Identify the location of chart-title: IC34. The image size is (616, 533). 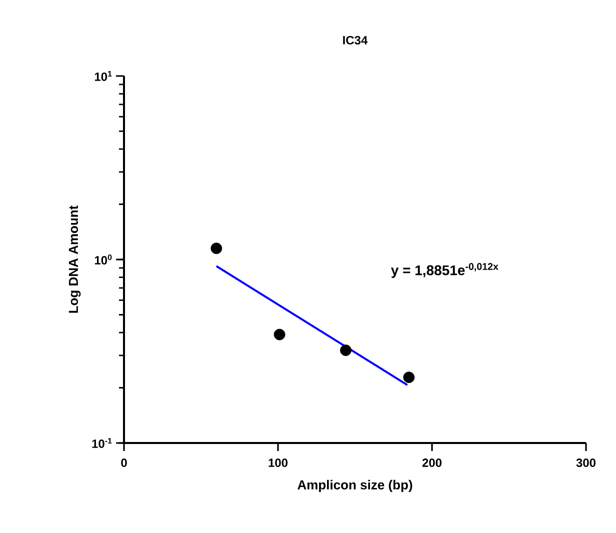
(355, 40).